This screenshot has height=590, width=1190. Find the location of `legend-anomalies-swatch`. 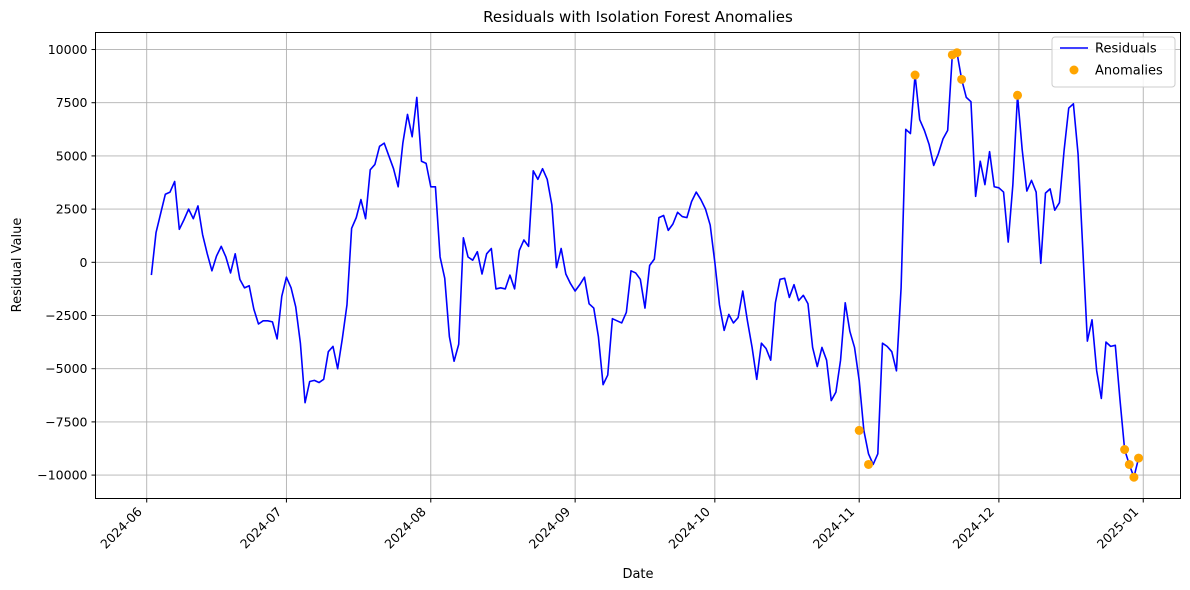

legend-anomalies-swatch is located at coordinates (1074, 70).